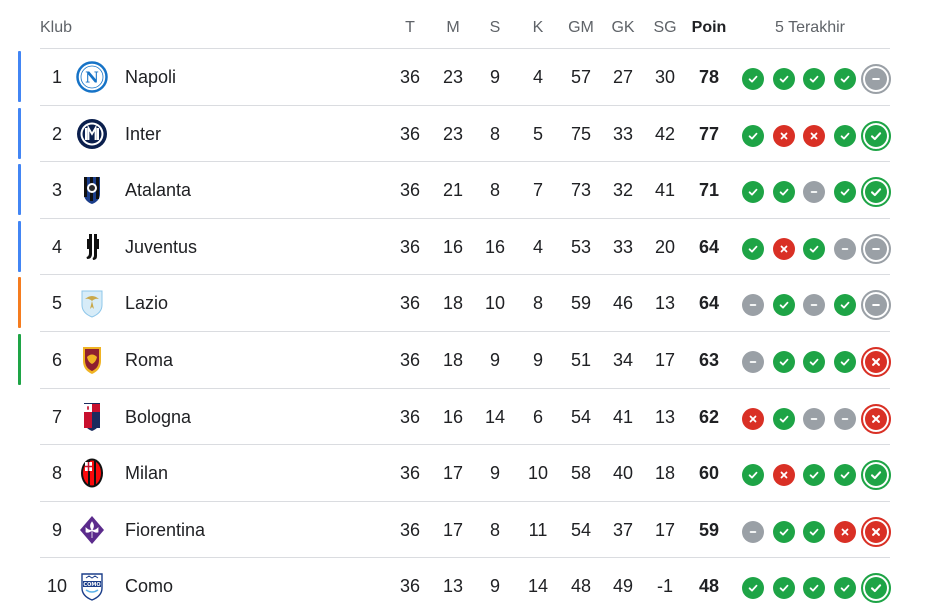  What do you see at coordinates (581, 27) in the screenshot?
I see `header-goals-for: GM` at bounding box center [581, 27].